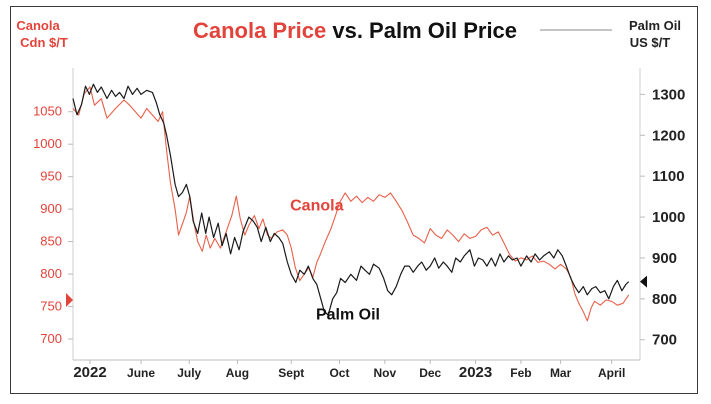 This screenshot has width=711, height=404. Describe the element at coordinates (664, 258) in the screenshot. I see `right-tick-label: 900` at that location.